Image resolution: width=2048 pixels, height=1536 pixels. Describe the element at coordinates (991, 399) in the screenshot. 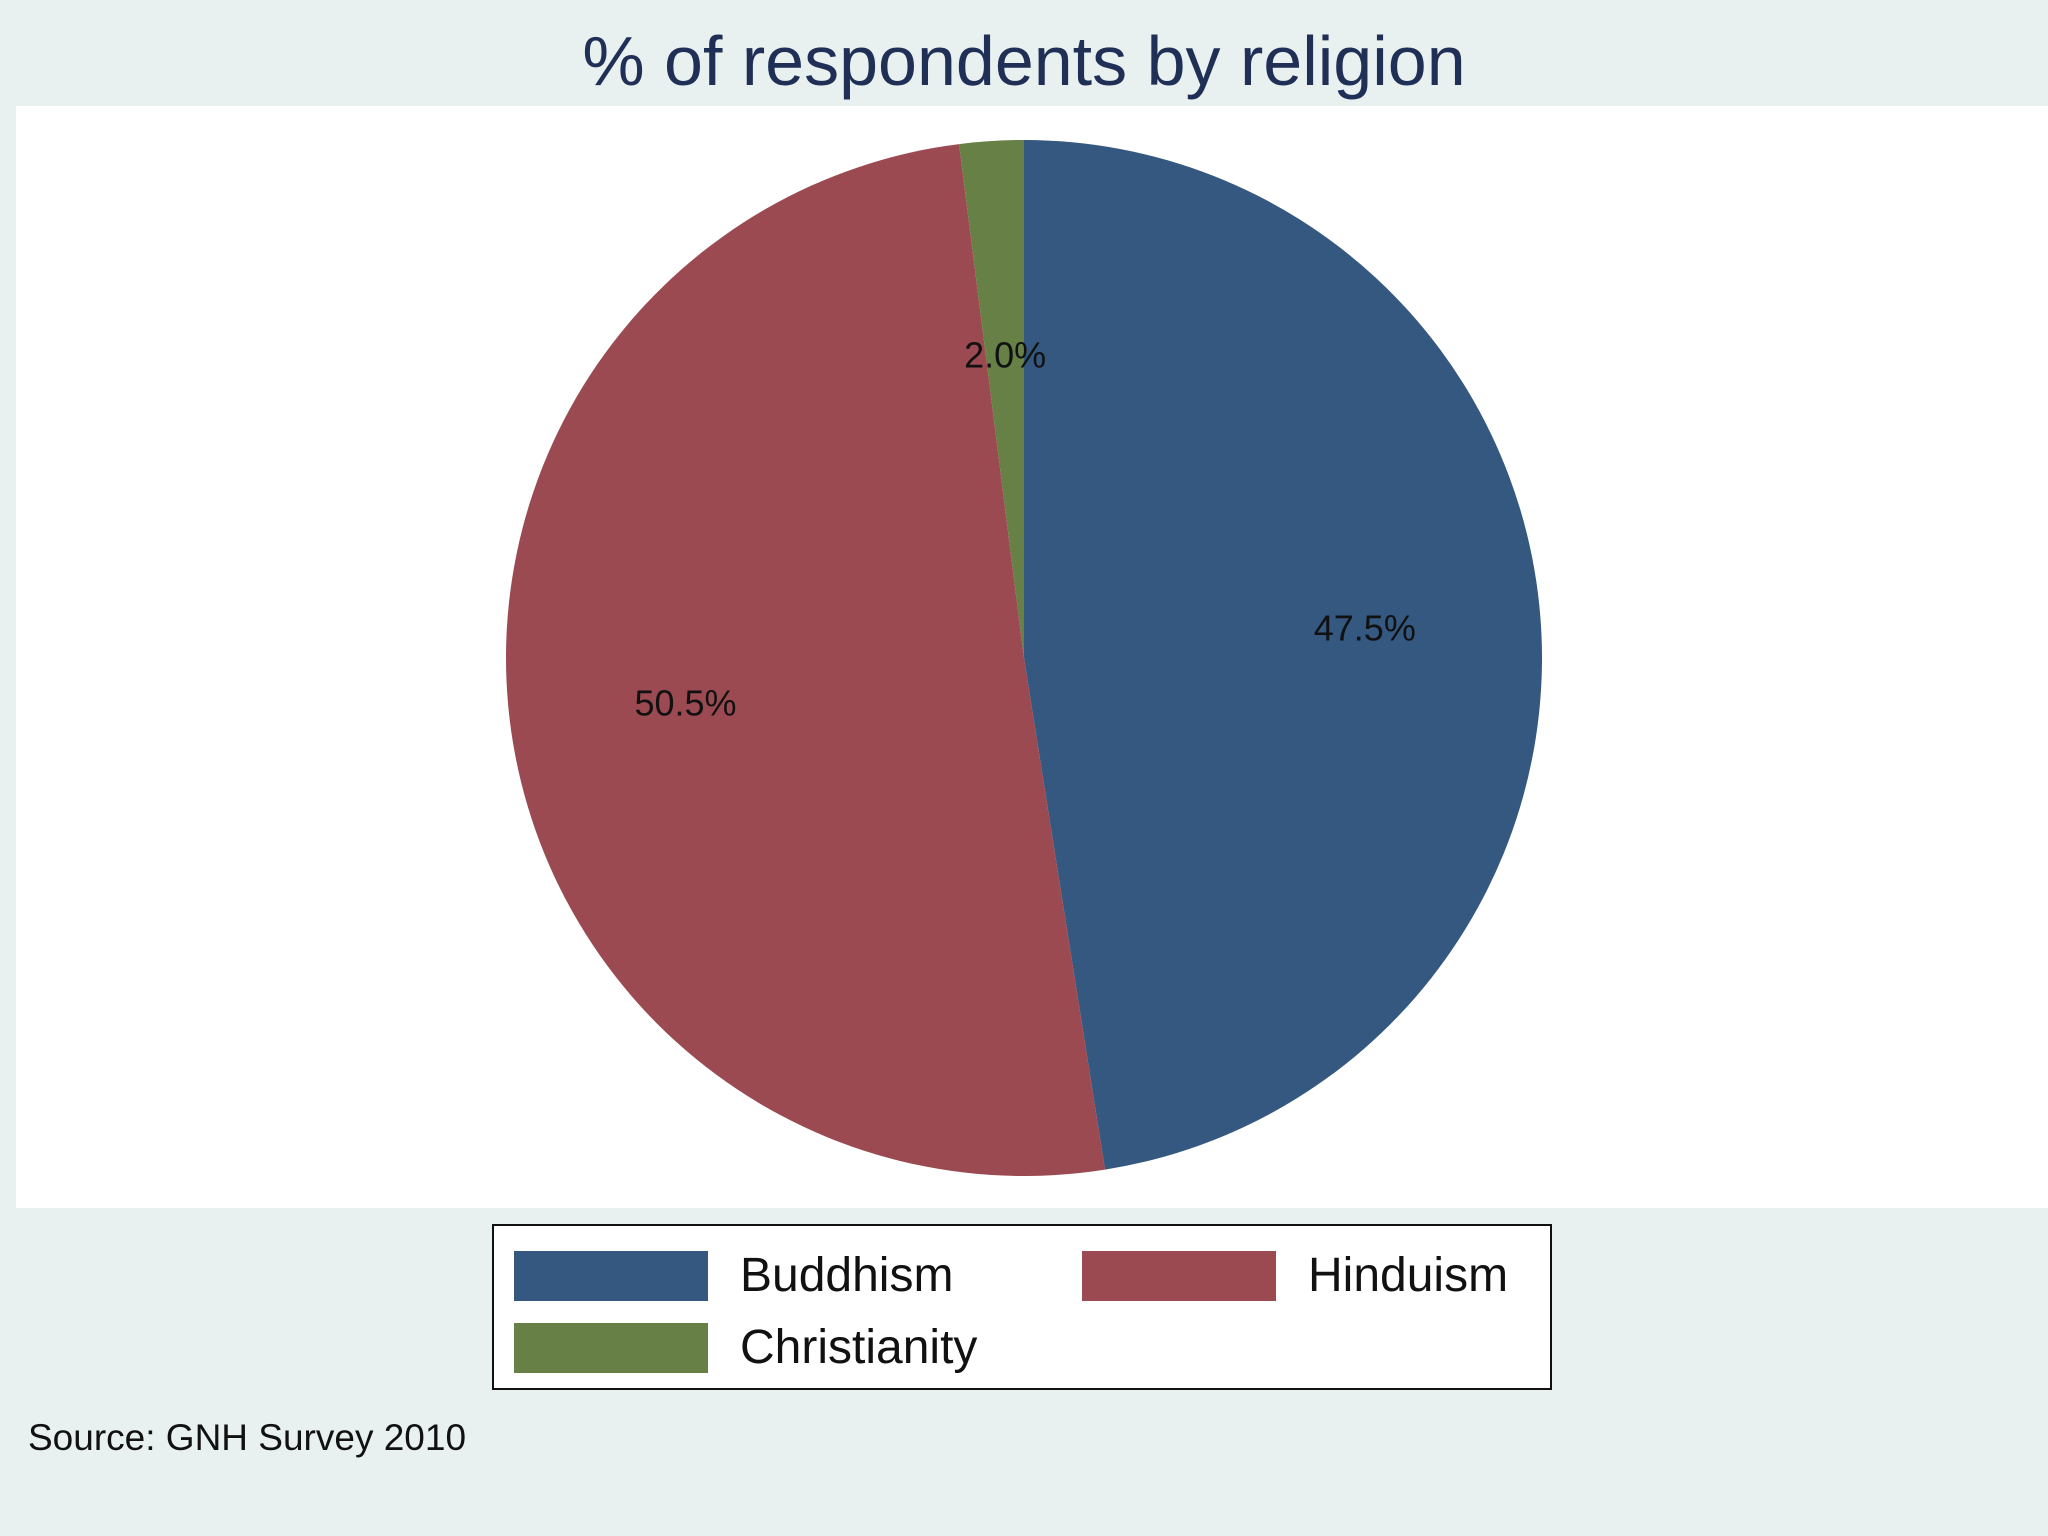

I see `pie-slice-christianity` at that location.